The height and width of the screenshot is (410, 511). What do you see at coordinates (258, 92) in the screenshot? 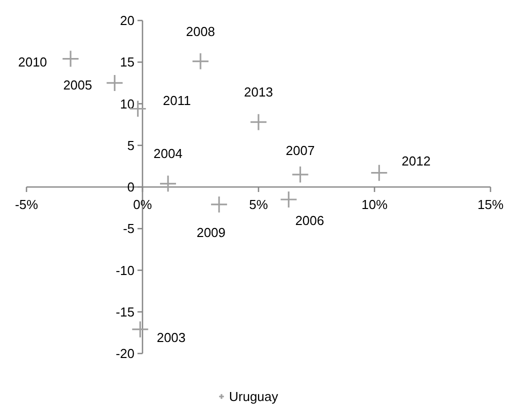
I see `annotation: 2013` at bounding box center [258, 92].